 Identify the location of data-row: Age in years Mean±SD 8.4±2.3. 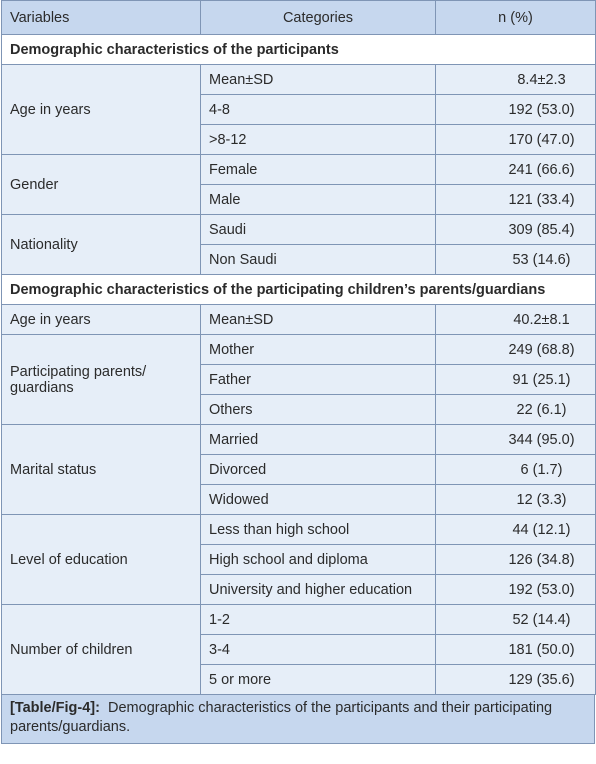
(298, 109).